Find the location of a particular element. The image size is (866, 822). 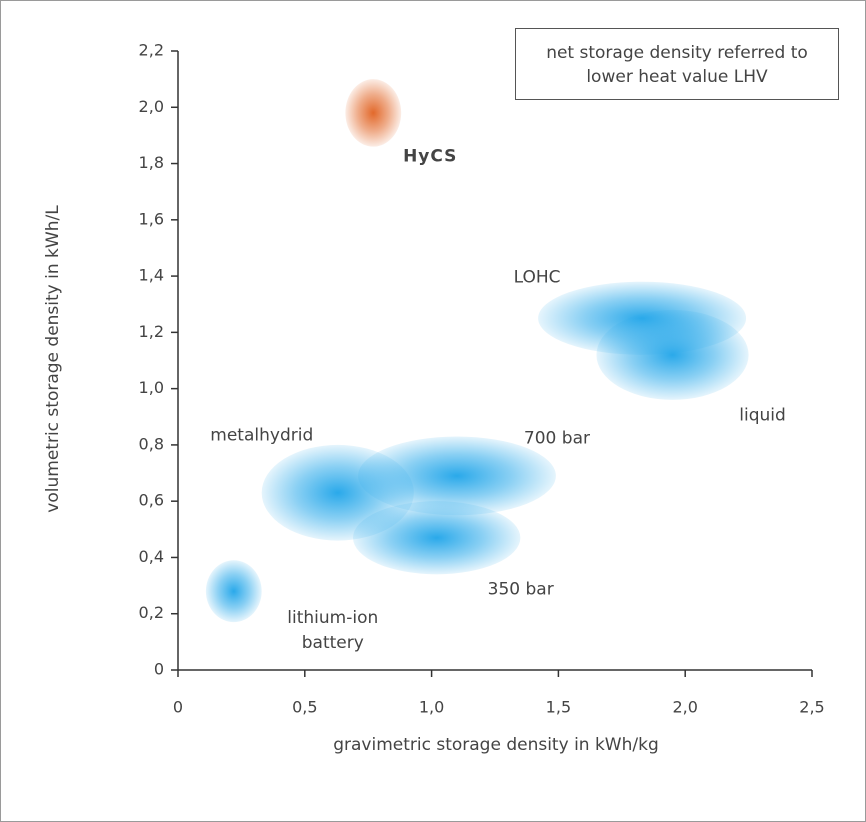

series-label: HyCS is located at coordinates (430, 156).